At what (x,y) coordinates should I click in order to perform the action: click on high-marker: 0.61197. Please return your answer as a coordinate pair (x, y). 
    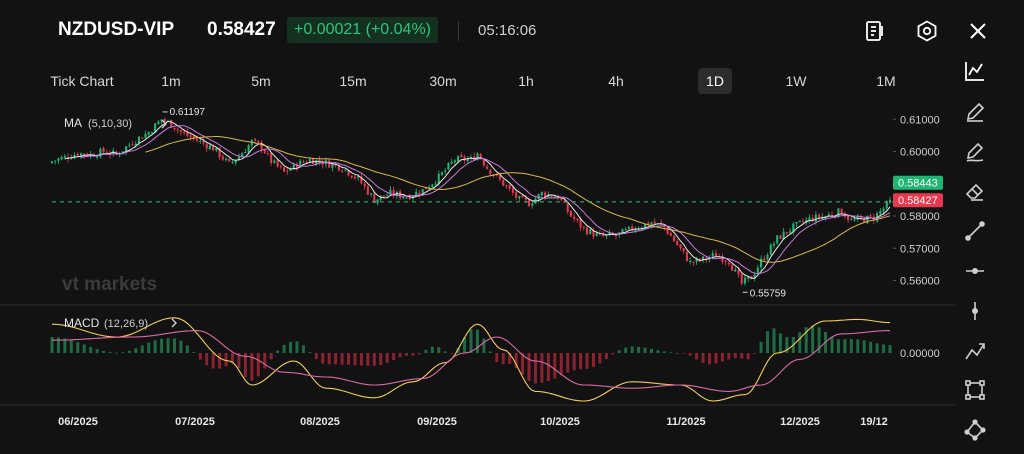
    Looking at the image, I should click on (183, 112).